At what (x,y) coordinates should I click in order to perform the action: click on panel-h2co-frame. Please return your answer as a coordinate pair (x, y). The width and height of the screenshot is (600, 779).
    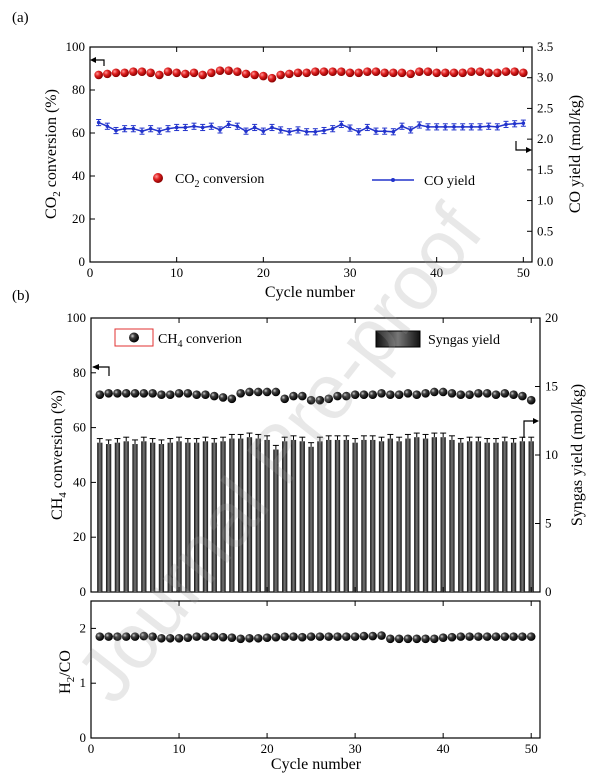
    Looking at the image, I should click on (315, 669).